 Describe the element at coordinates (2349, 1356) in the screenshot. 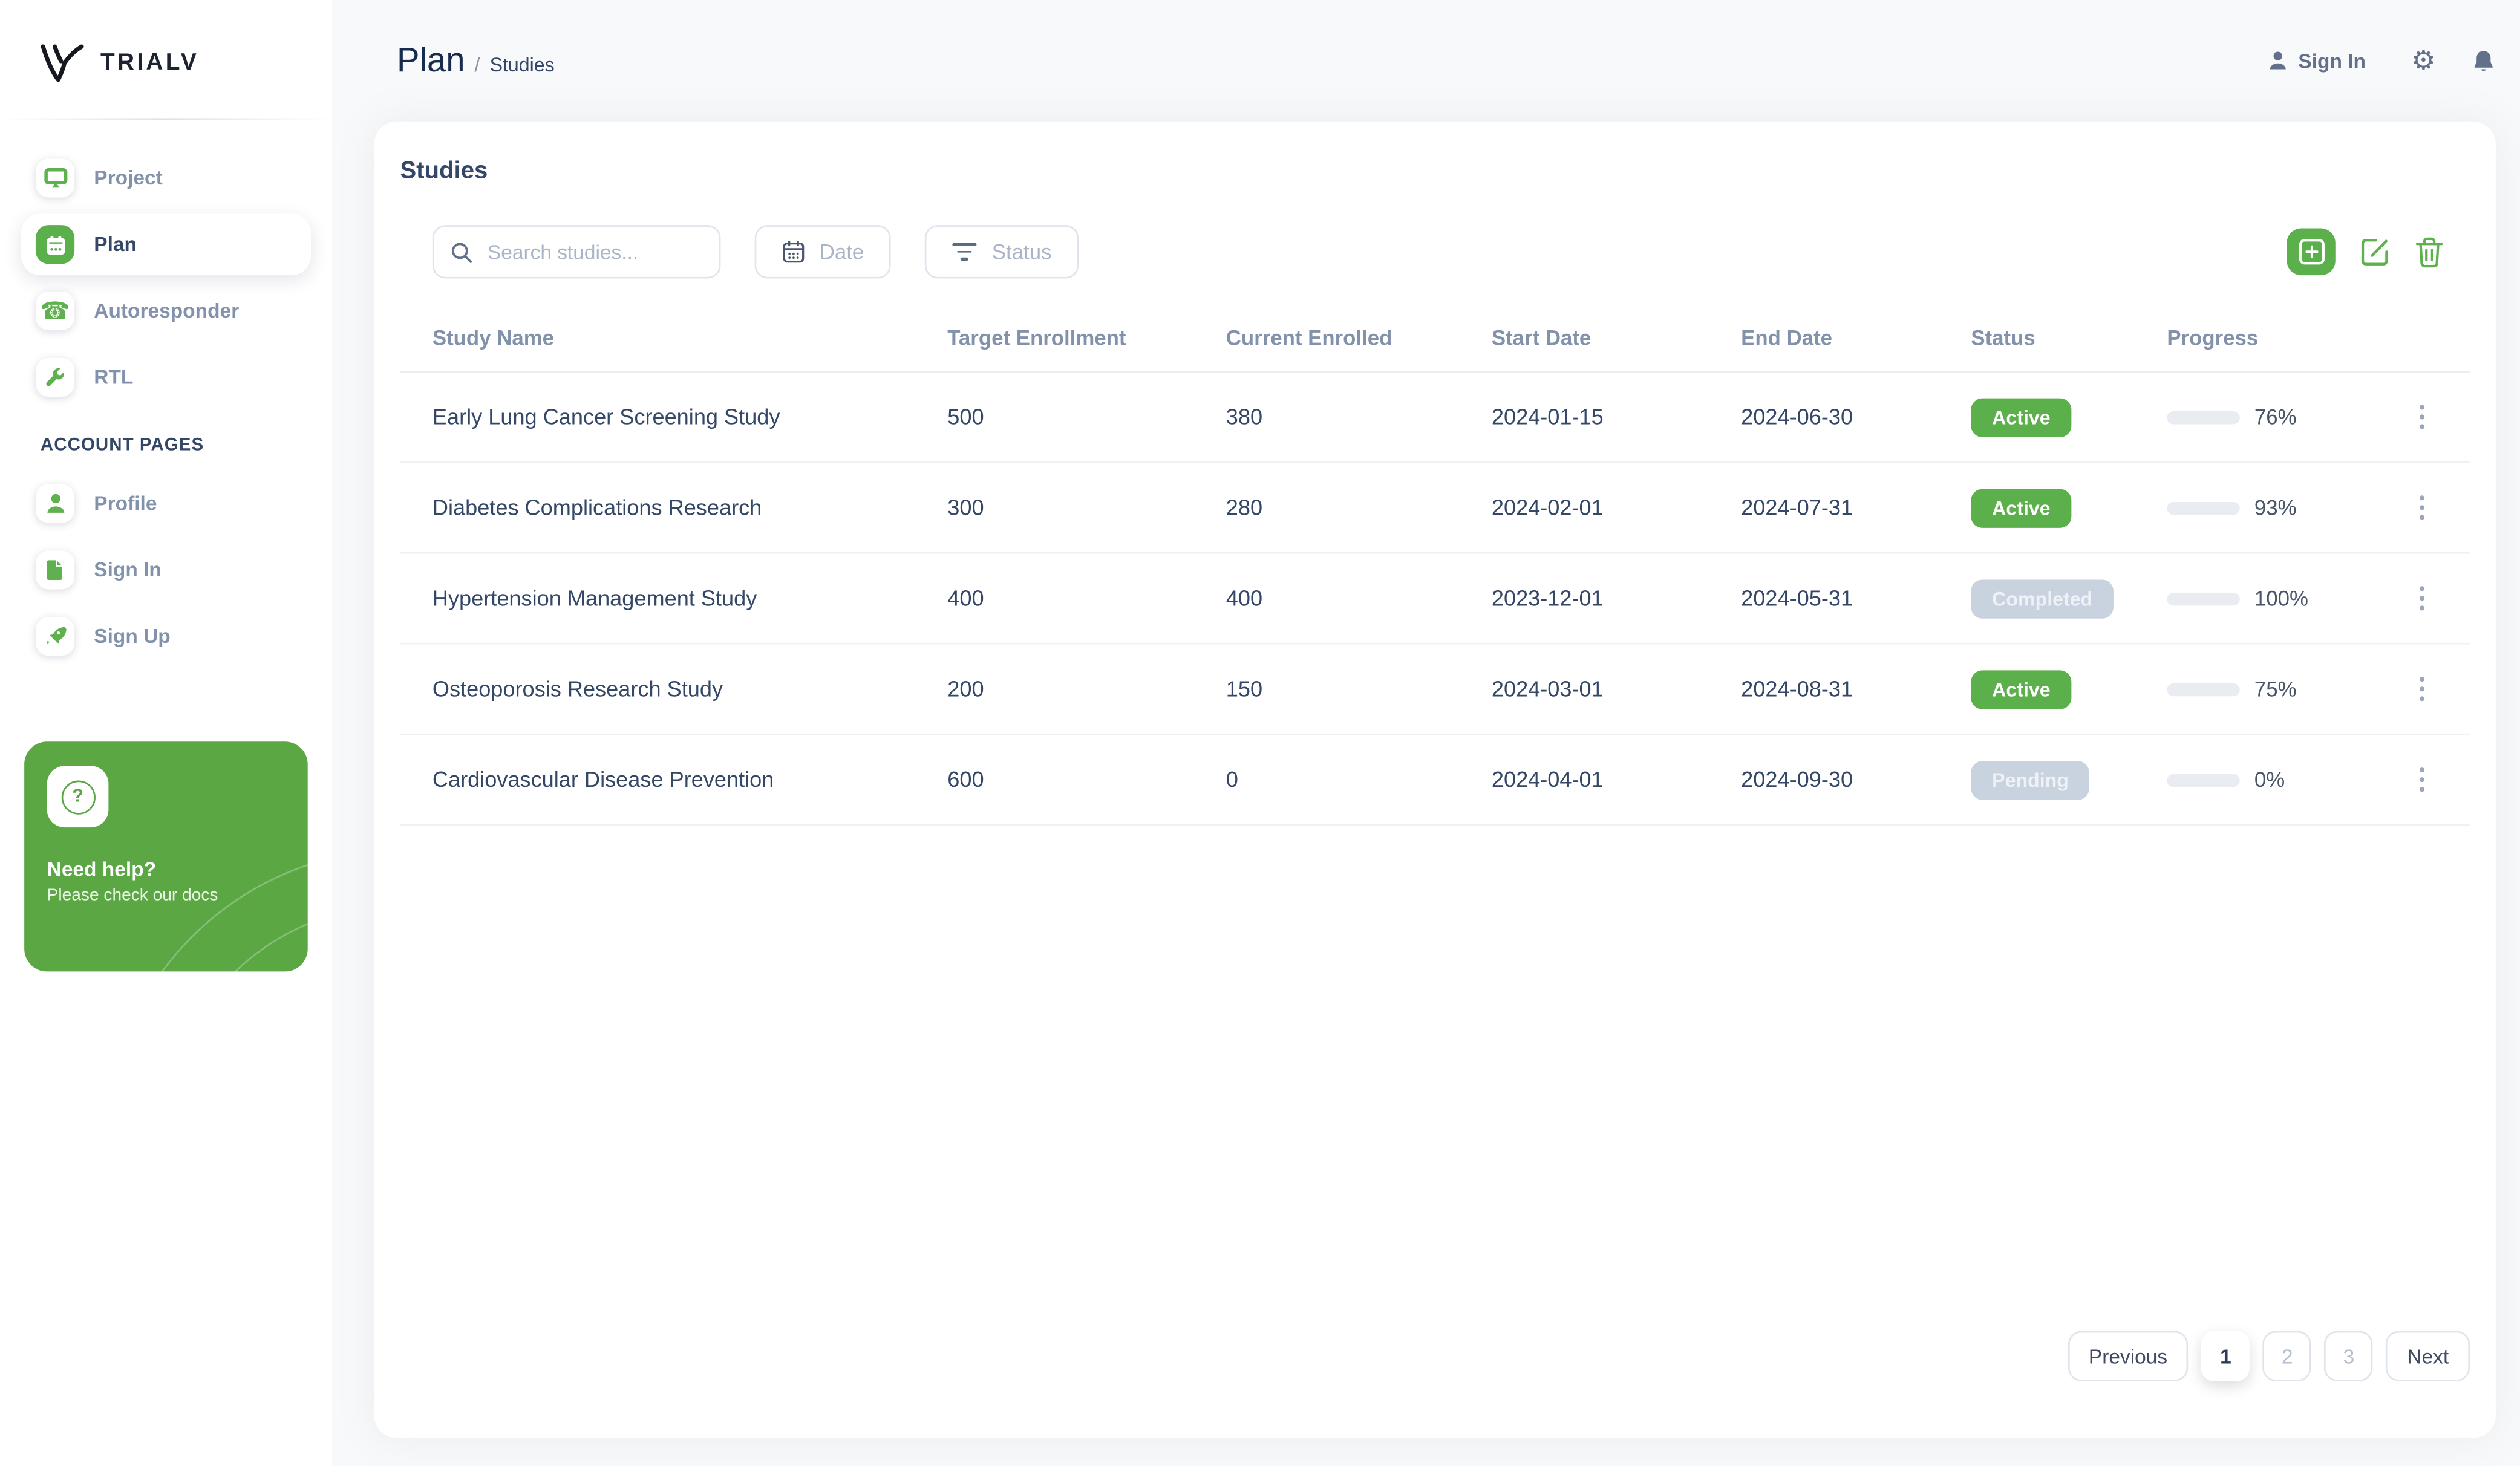

I see `page-button-3: 3` at that location.